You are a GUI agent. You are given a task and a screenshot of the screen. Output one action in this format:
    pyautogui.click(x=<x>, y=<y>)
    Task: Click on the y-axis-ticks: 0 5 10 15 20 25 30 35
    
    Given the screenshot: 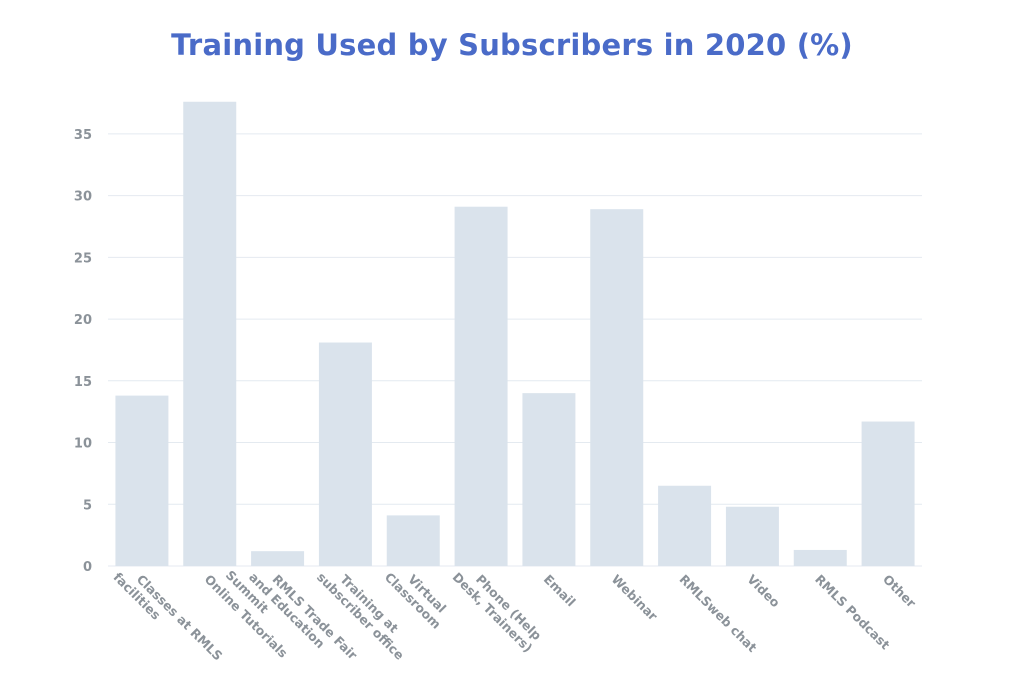 What is the action you would take?
    pyautogui.click(x=83, y=351)
    